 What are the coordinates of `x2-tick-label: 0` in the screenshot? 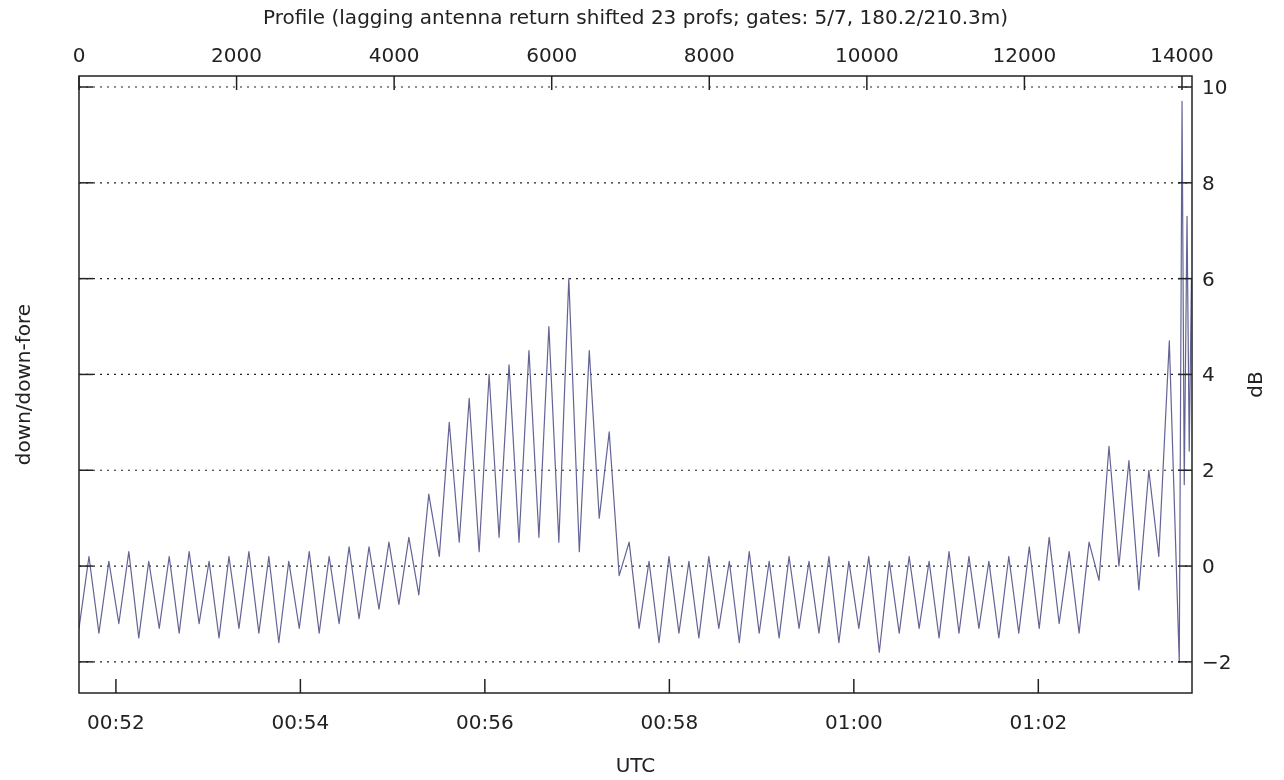 It's located at (79, 55).